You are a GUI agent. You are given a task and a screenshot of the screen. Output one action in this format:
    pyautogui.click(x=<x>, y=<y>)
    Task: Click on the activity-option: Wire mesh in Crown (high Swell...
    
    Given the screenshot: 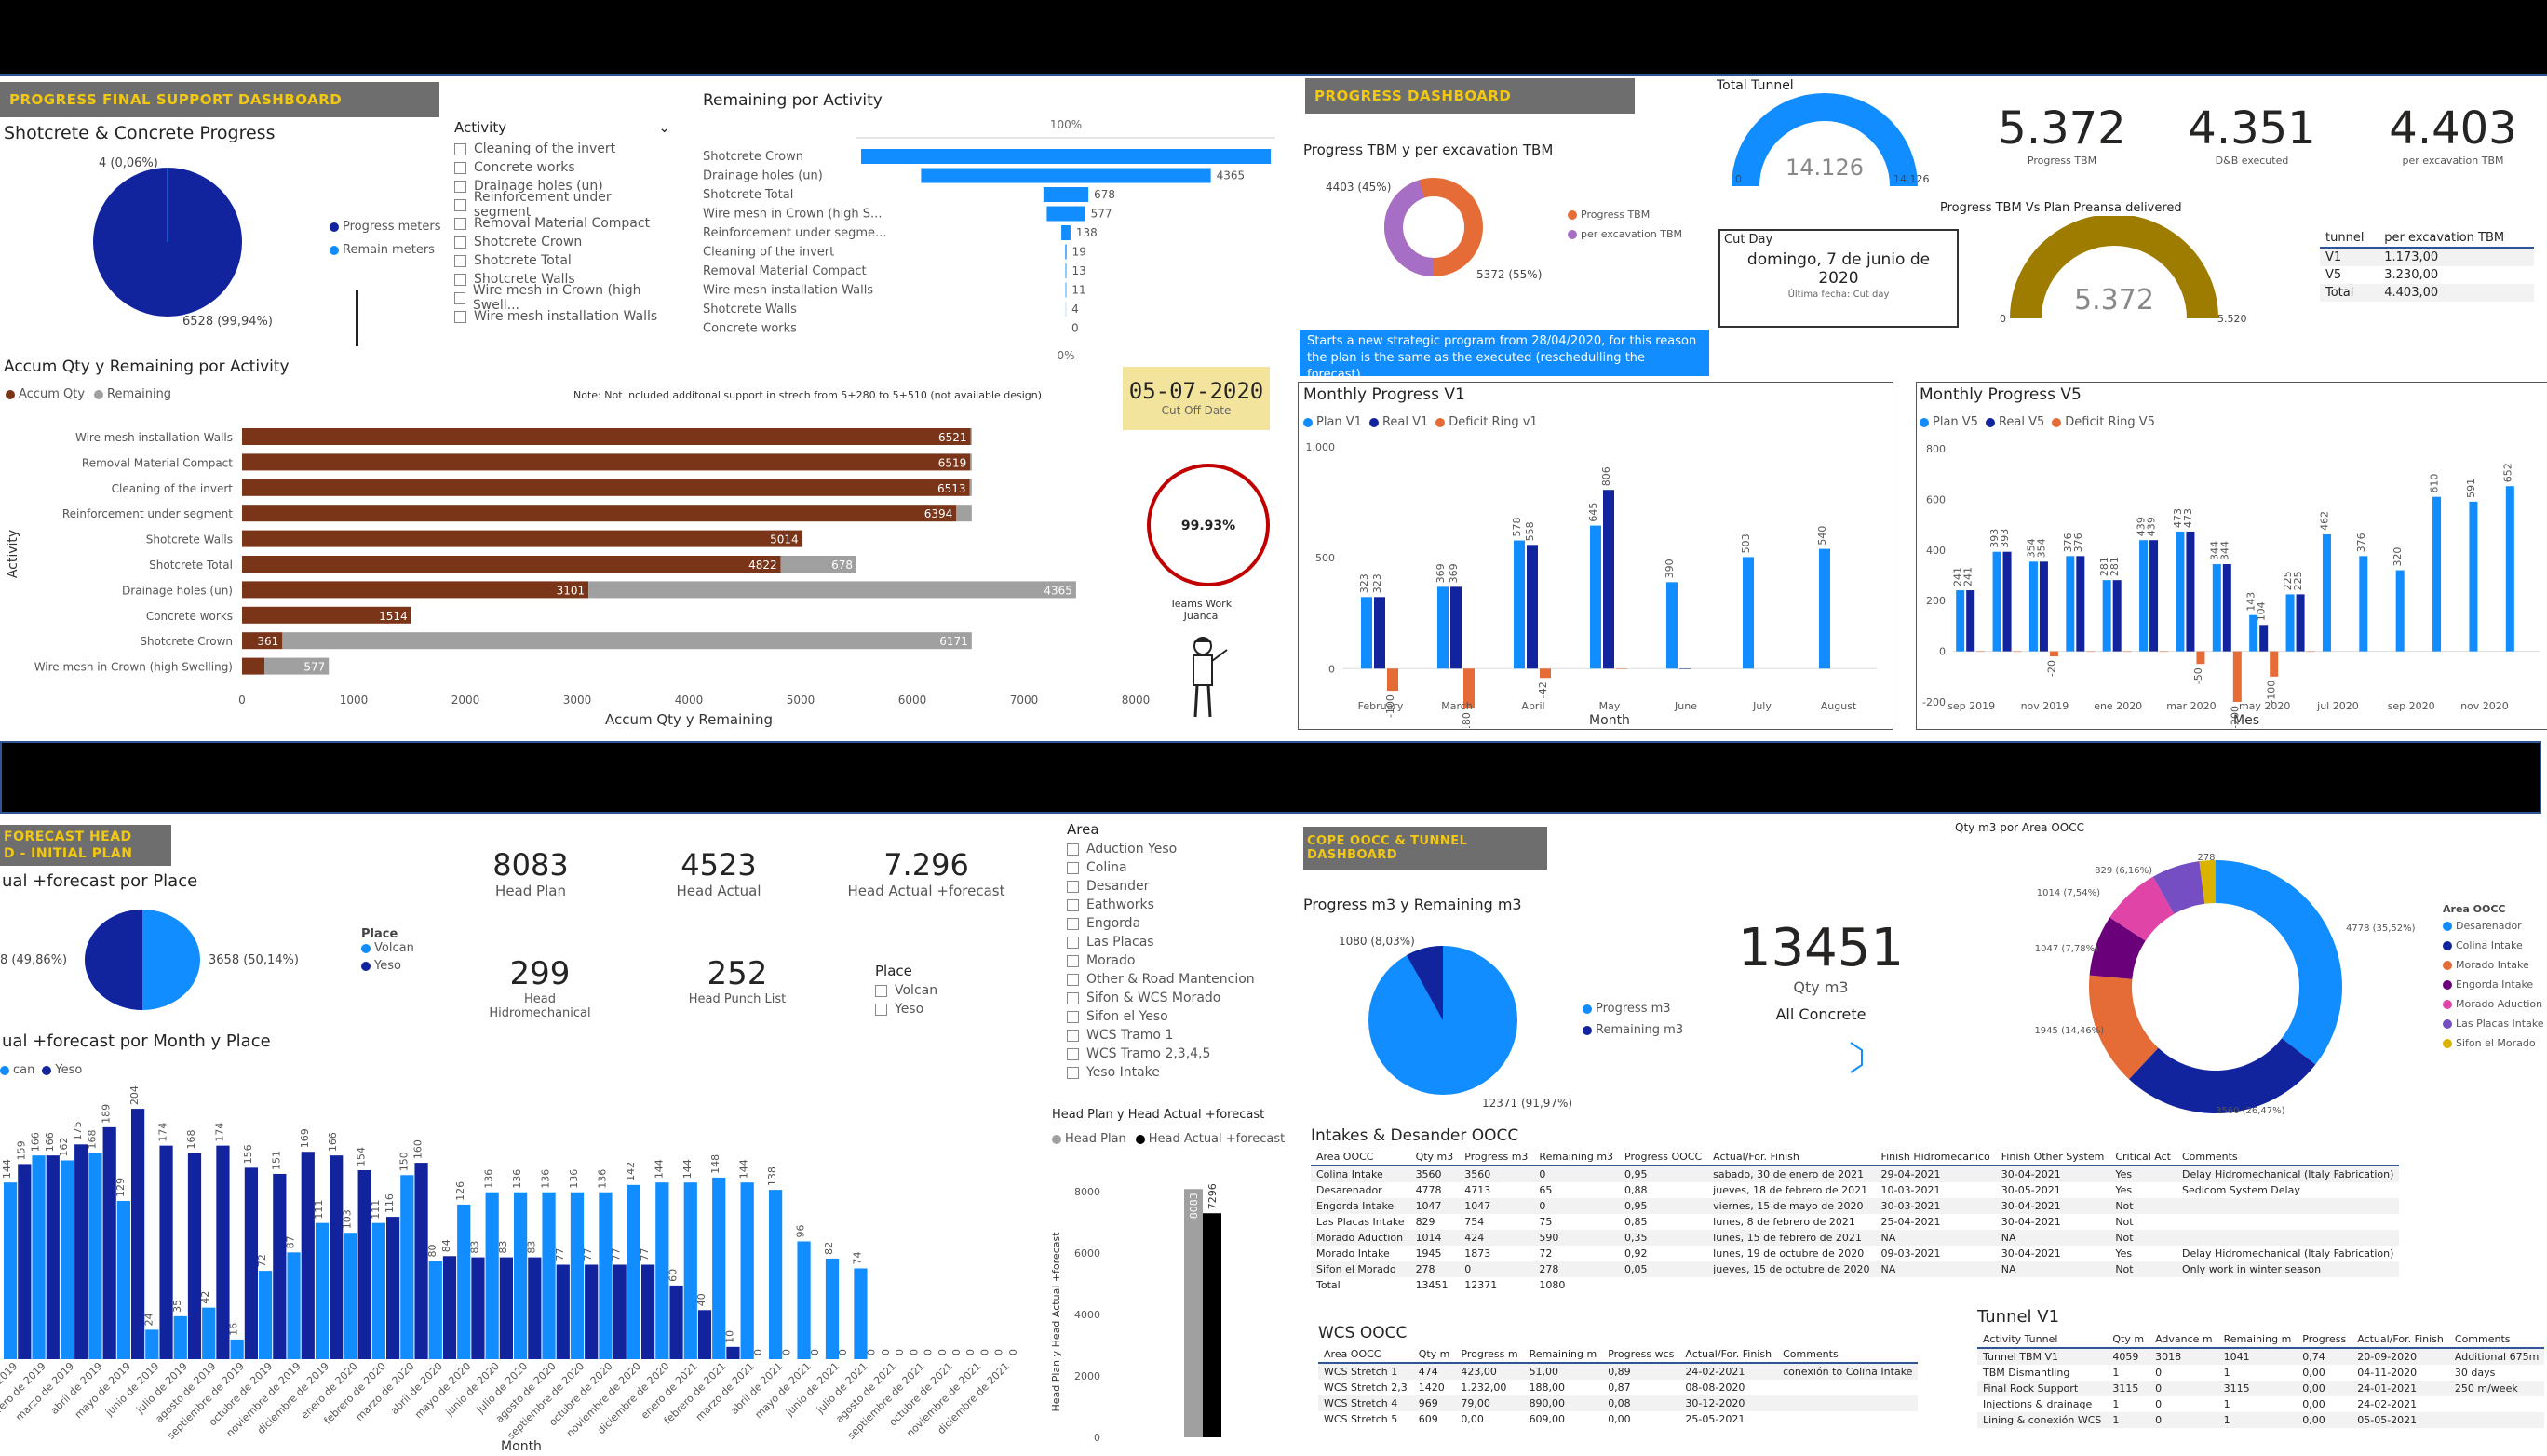 What is the action you would take?
    pyautogui.click(x=562, y=298)
    